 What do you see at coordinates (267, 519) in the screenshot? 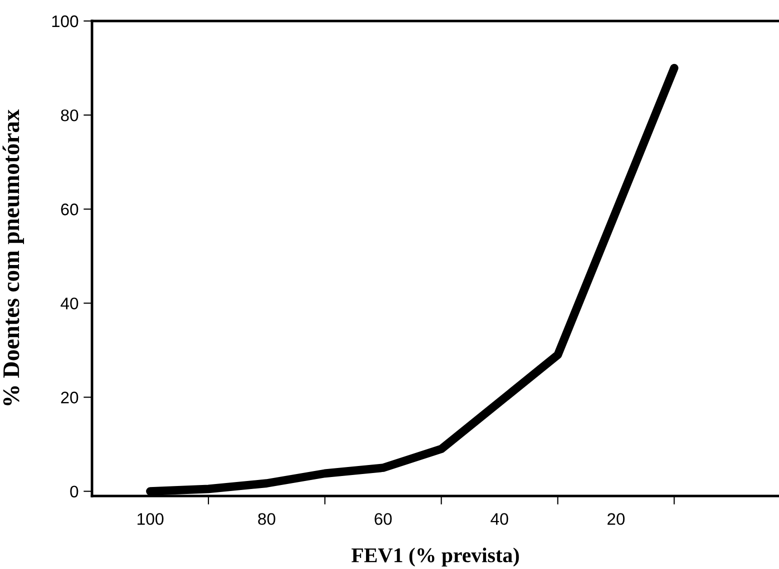
I see `x-tick-label: 80` at bounding box center [267, 519].